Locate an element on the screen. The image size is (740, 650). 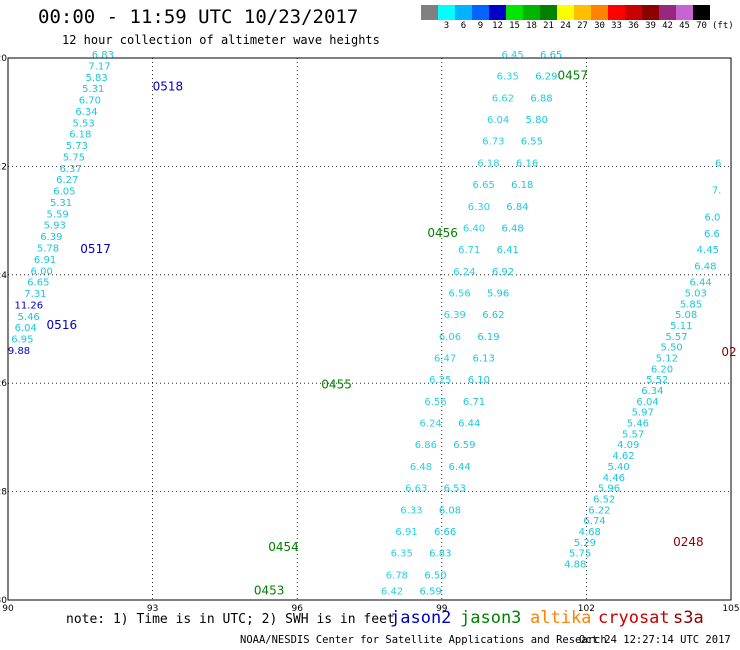
wave-height-value: 5.73 is located at coordinates (77, 146).